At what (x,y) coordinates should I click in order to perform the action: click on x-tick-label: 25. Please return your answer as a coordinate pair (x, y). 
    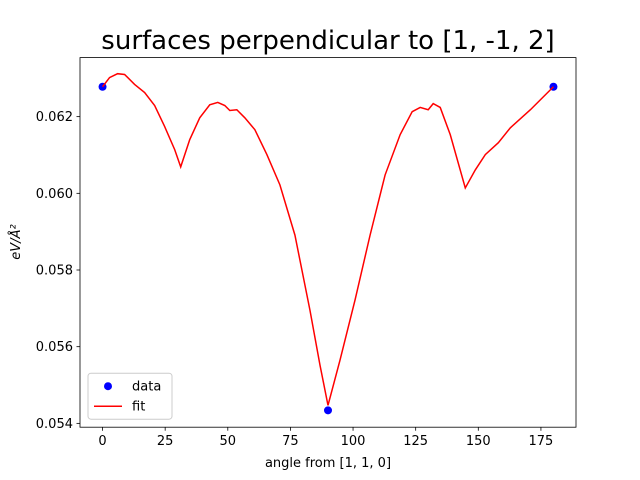
    Looking at the image, I should click on (165, 441).